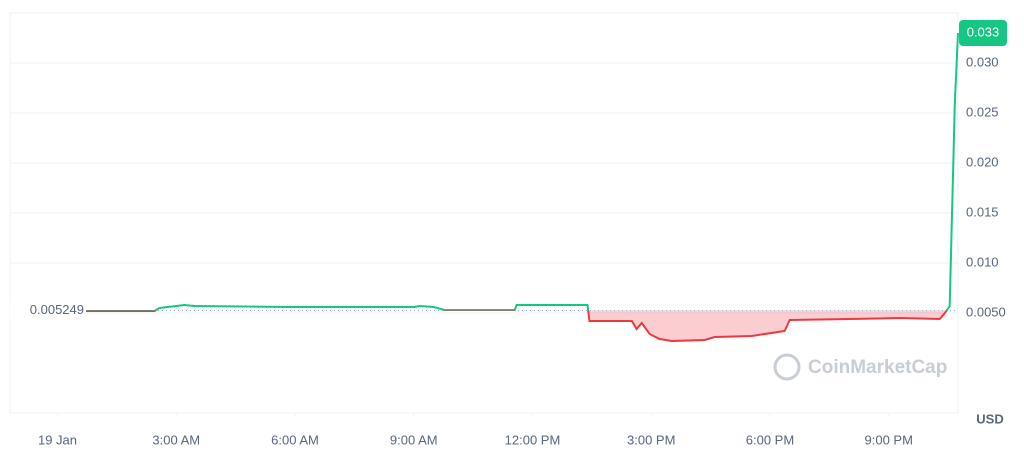 Image resolution: width=1024 pixels, height=470 pixels. What do you see at coordinates (982, 111) in the screenshot?
I see `y-tick-label: 0.025` at bounding box center [982, 111].